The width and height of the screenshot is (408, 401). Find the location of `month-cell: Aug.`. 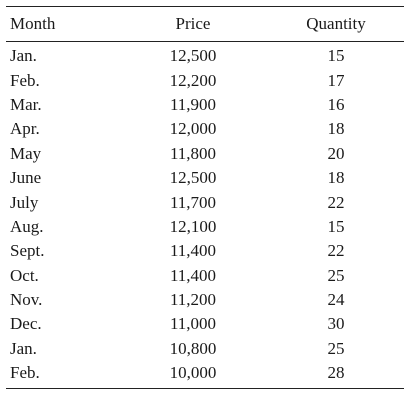

month-cell: Aug. is located at coordinates (27, 226).